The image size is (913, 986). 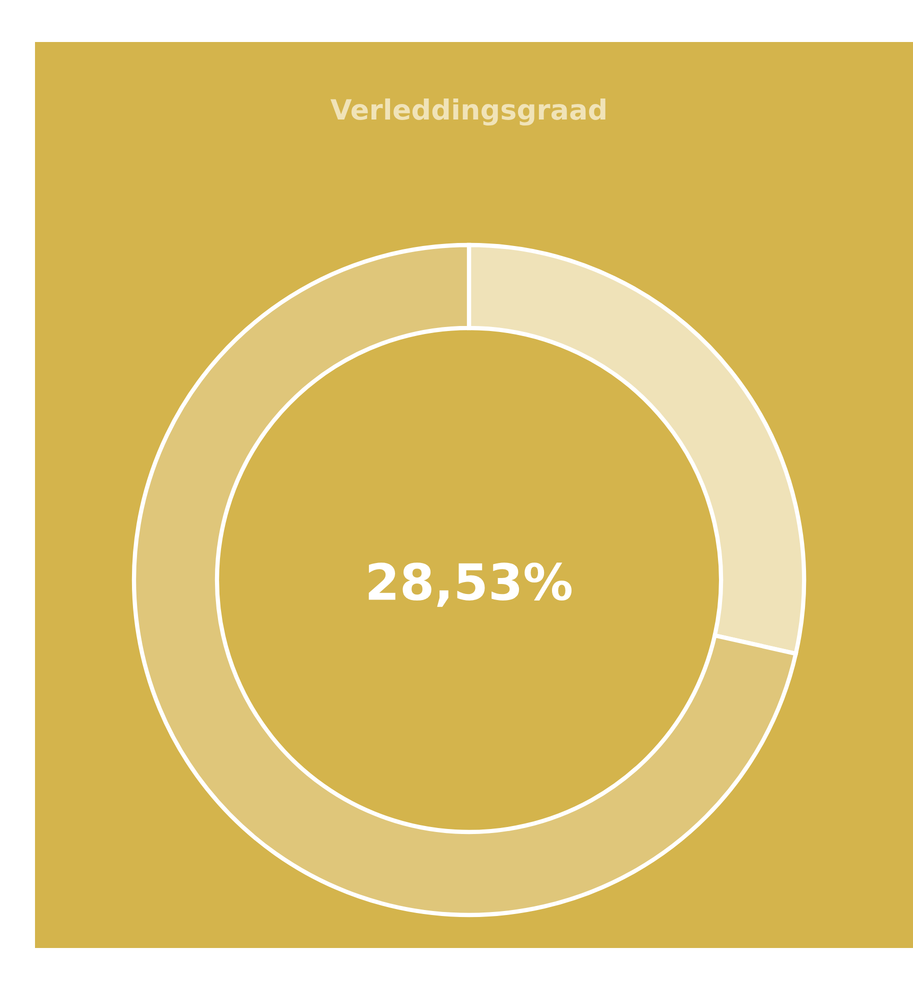 What do you see at coordinates (470, 584) in the screenshot?
I see `text: 28,53%` at bounding box center [470, 584].